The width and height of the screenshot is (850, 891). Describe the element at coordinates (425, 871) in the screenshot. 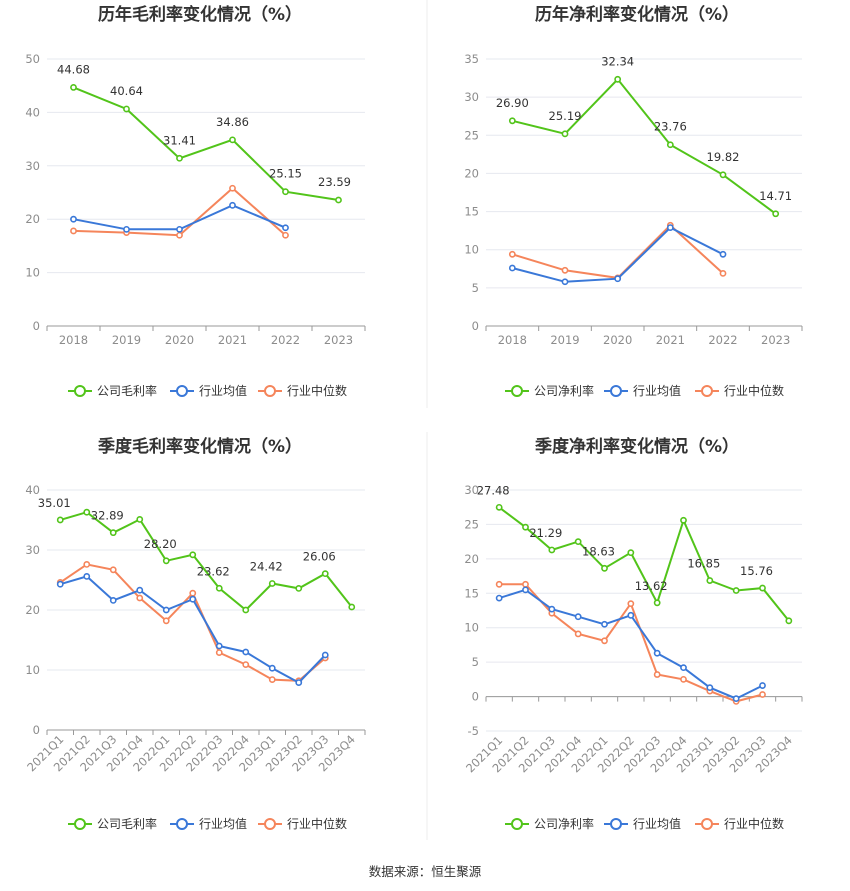

I see `data-source-note: 数据来源：恒生聚源` at that location.